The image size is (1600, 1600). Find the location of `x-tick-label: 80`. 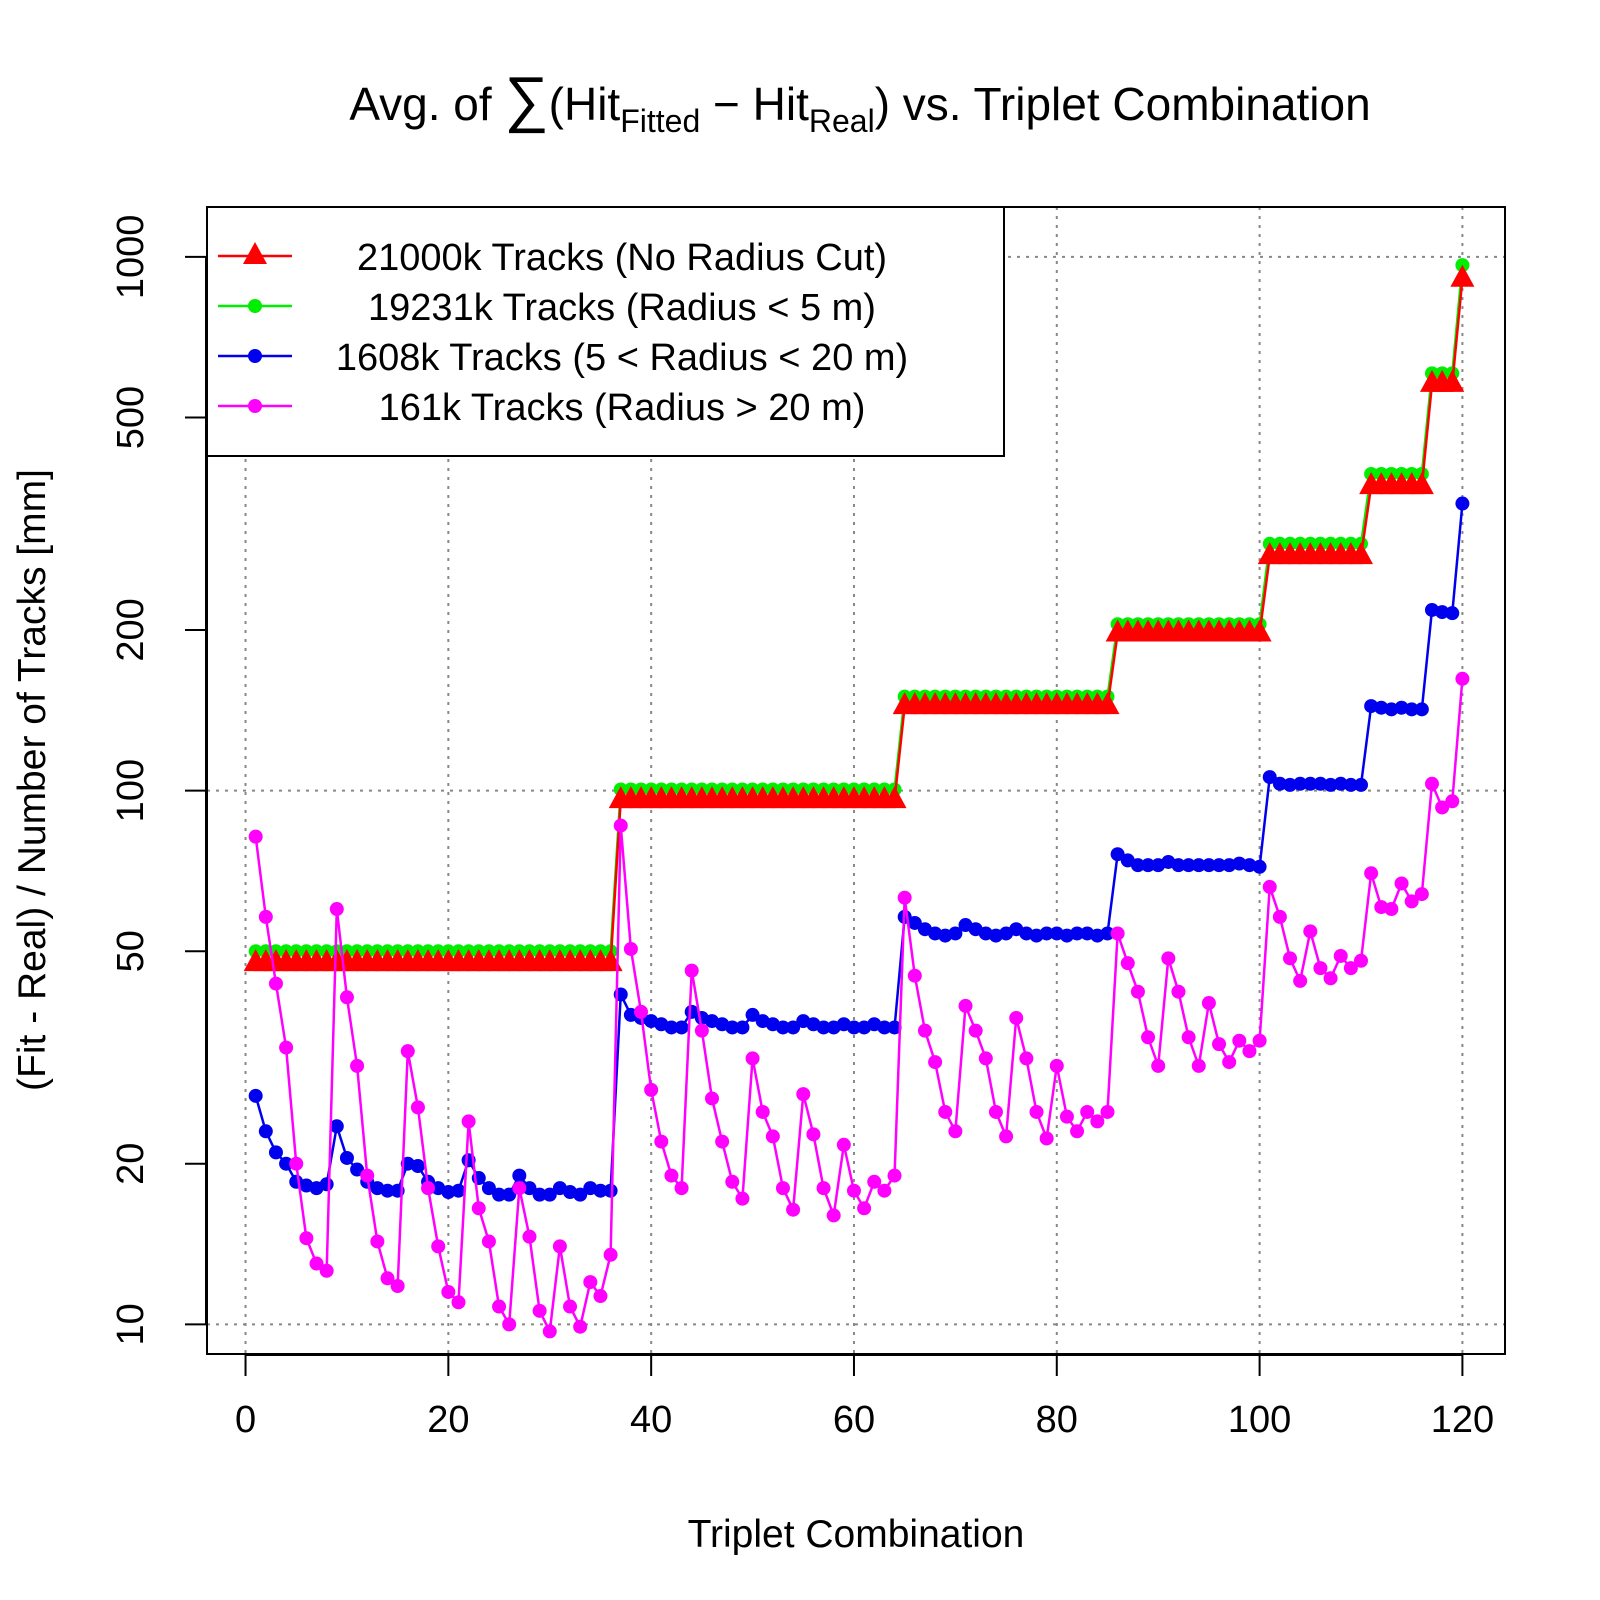

x-tick-label: 80 is located at coordinates (1057, 1420).